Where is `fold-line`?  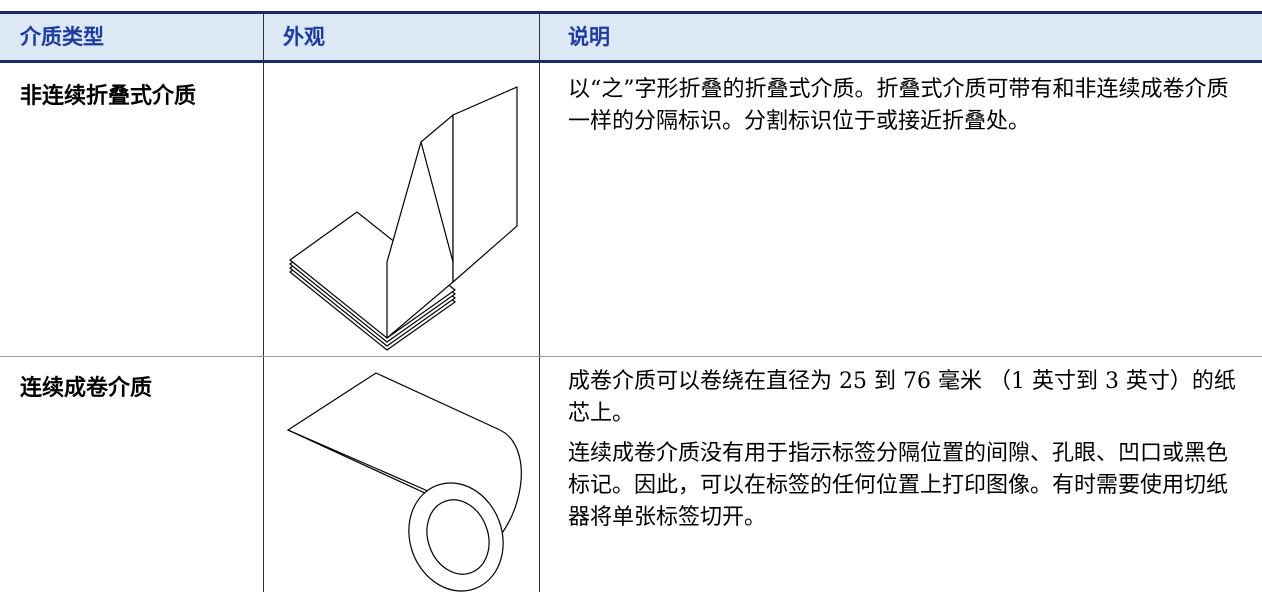
fold-line is located at coordinates (437, 202).